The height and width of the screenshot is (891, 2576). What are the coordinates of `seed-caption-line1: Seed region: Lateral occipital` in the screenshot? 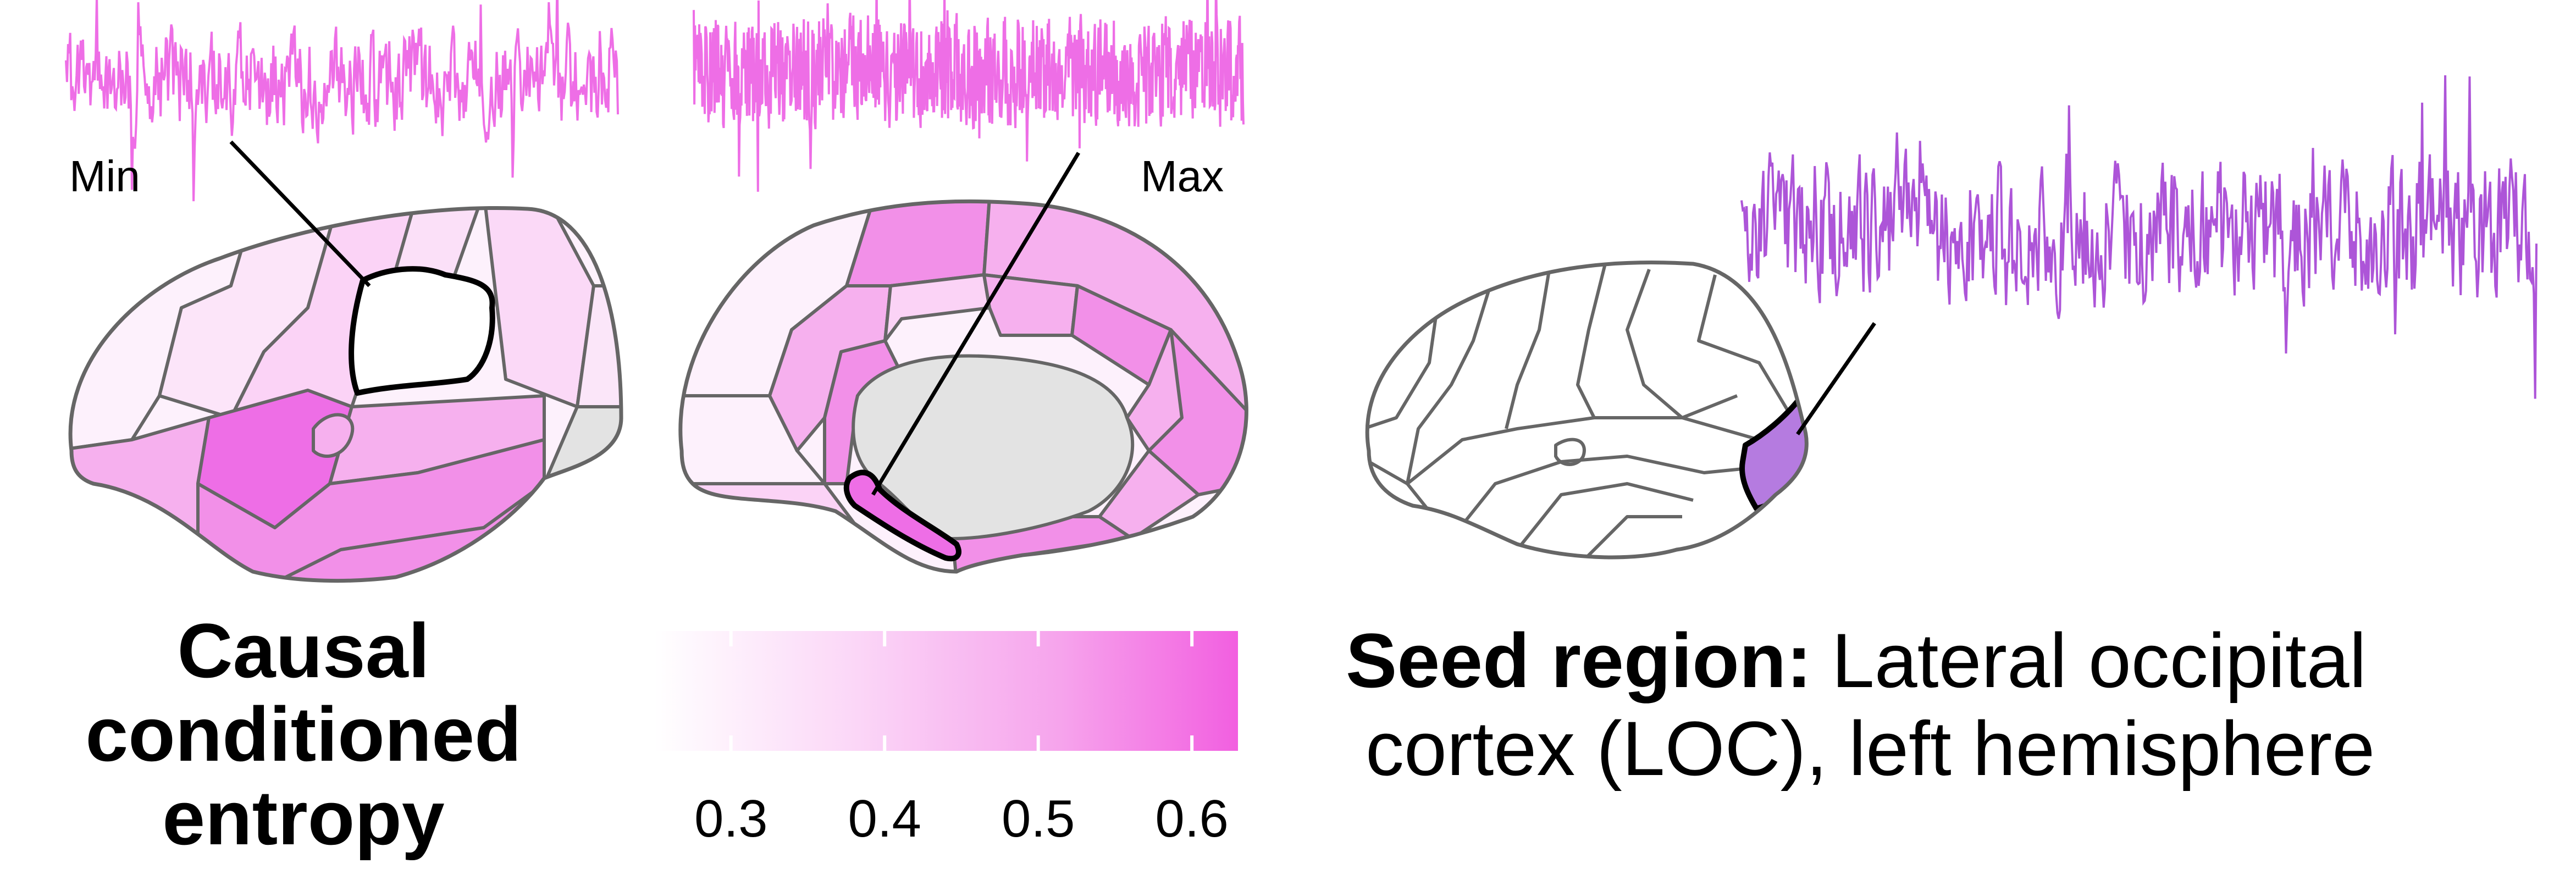 It's located at (1856, 661).